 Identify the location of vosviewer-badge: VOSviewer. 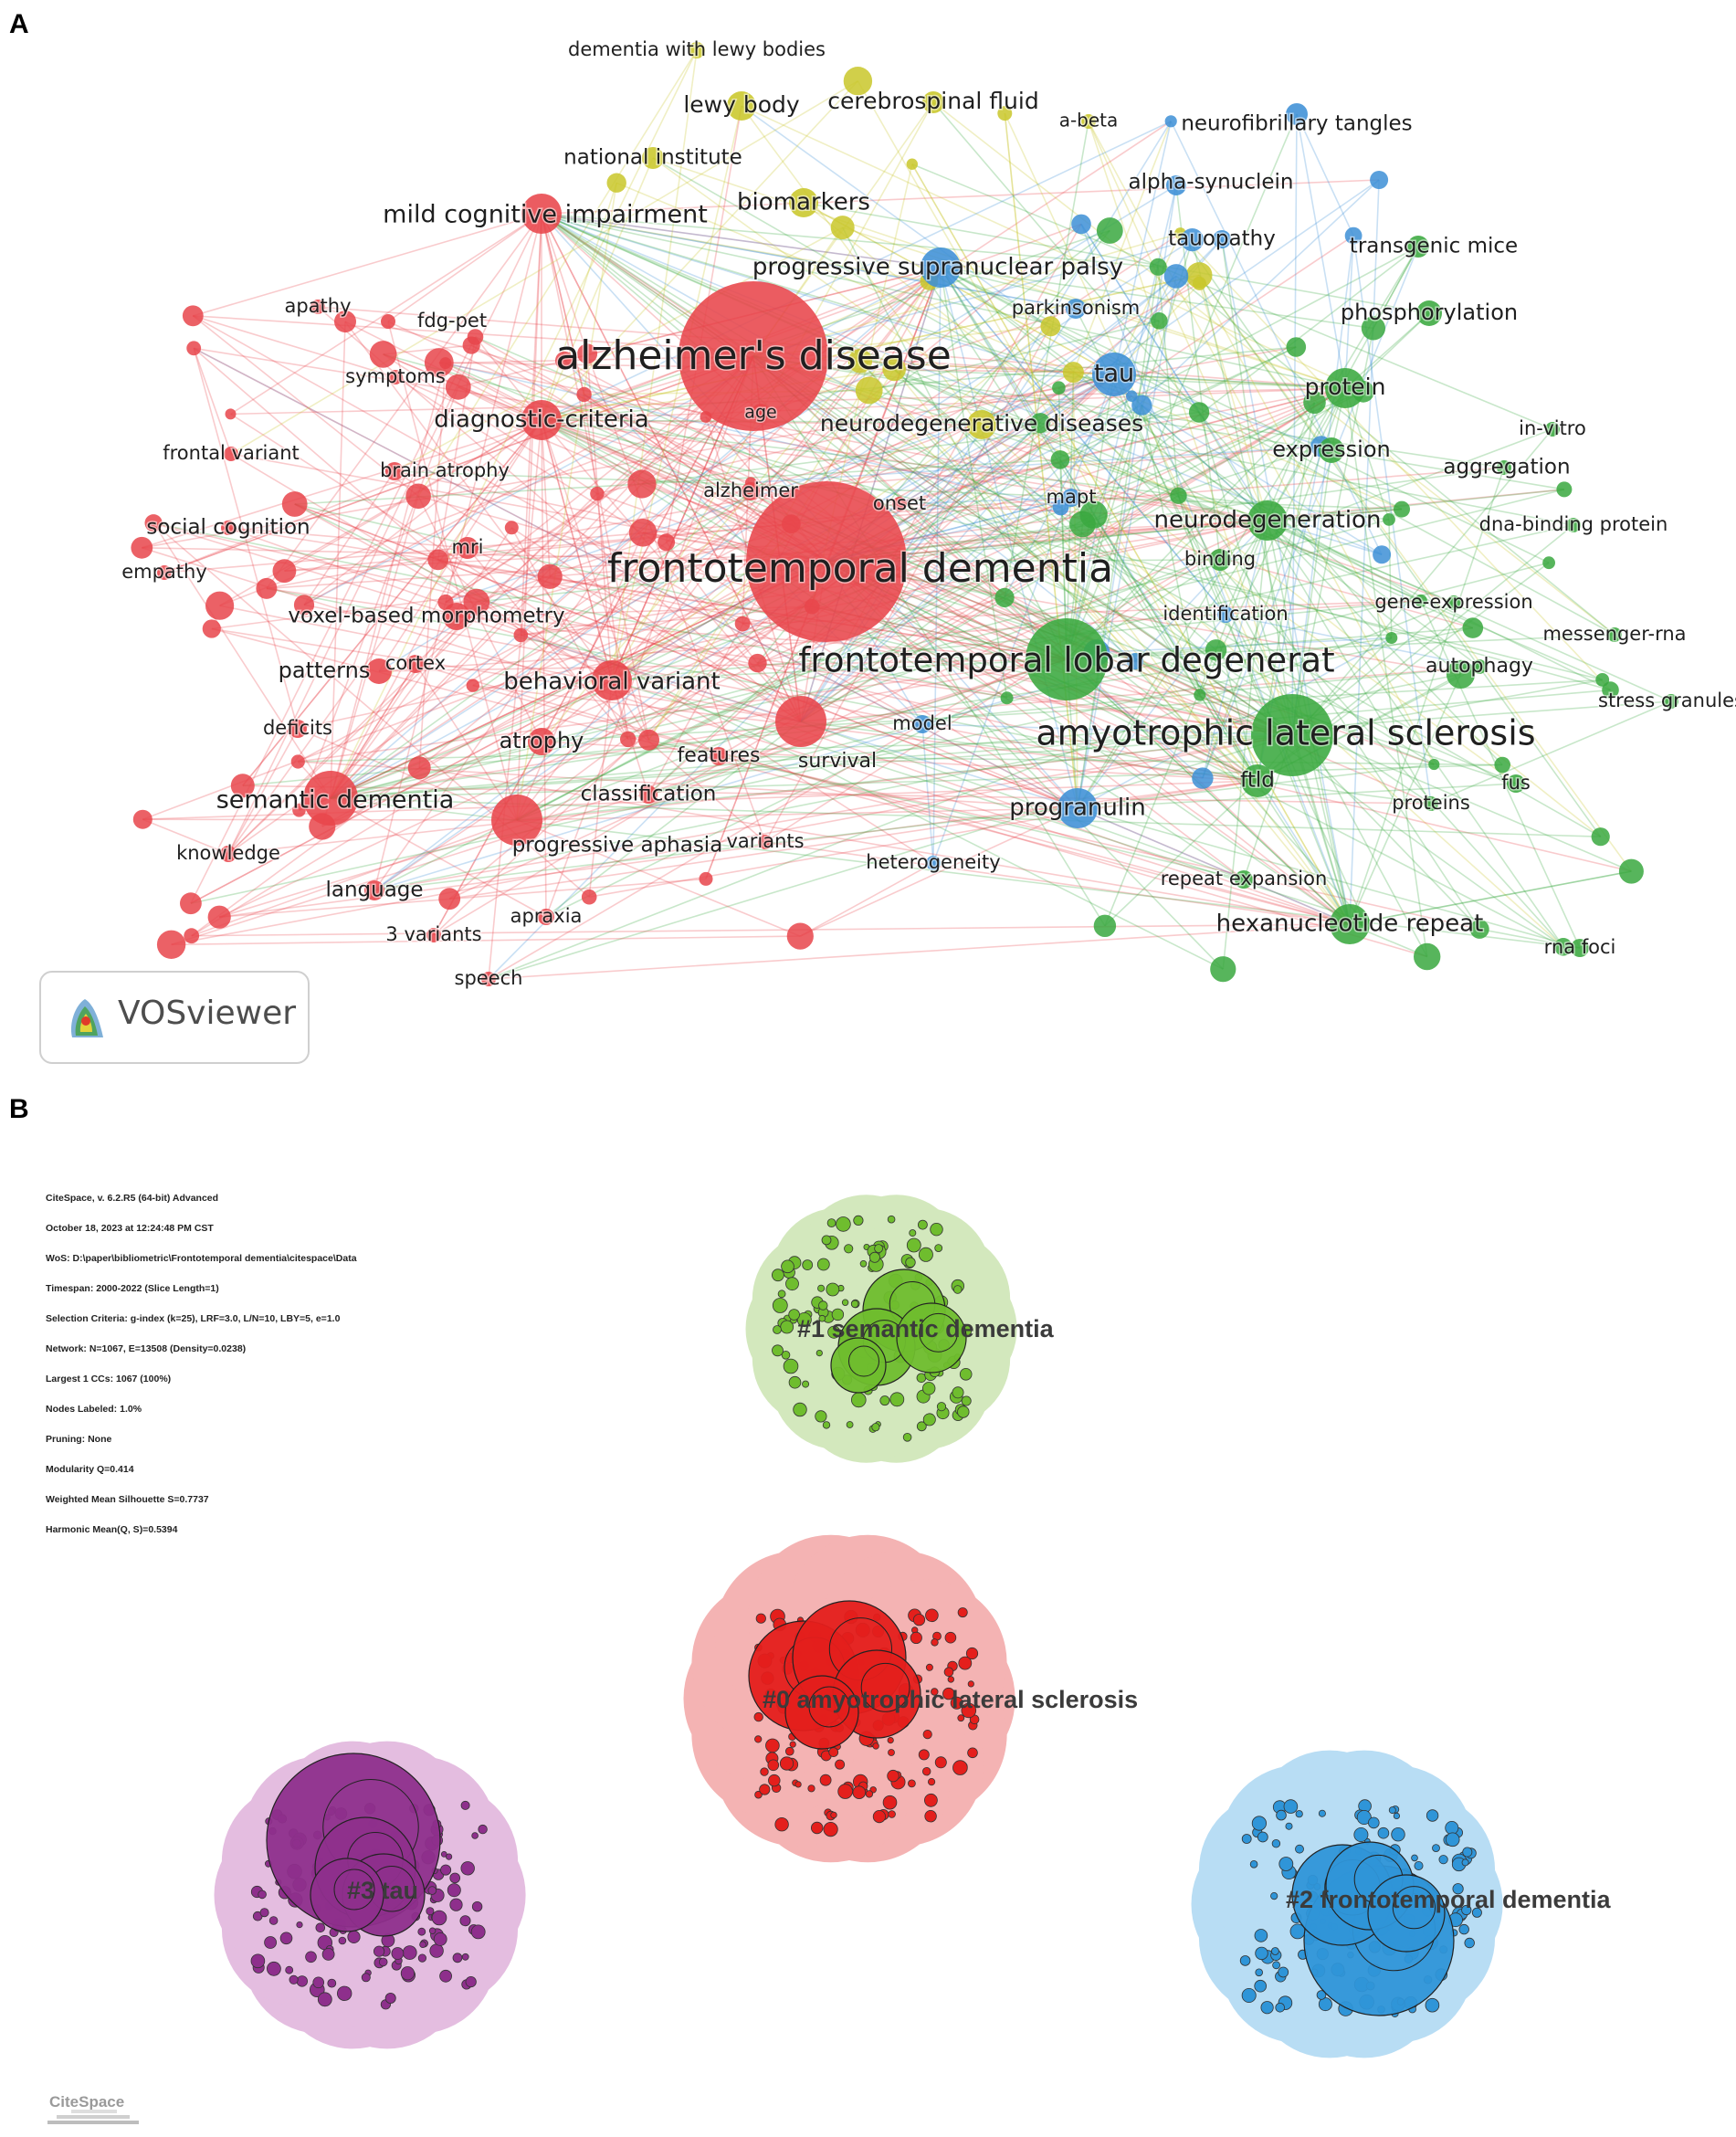
(174, 1017).